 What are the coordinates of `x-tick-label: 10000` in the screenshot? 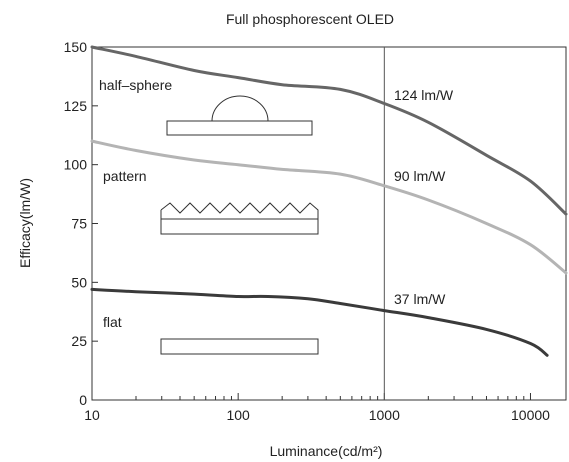 It's located at (530, 415).